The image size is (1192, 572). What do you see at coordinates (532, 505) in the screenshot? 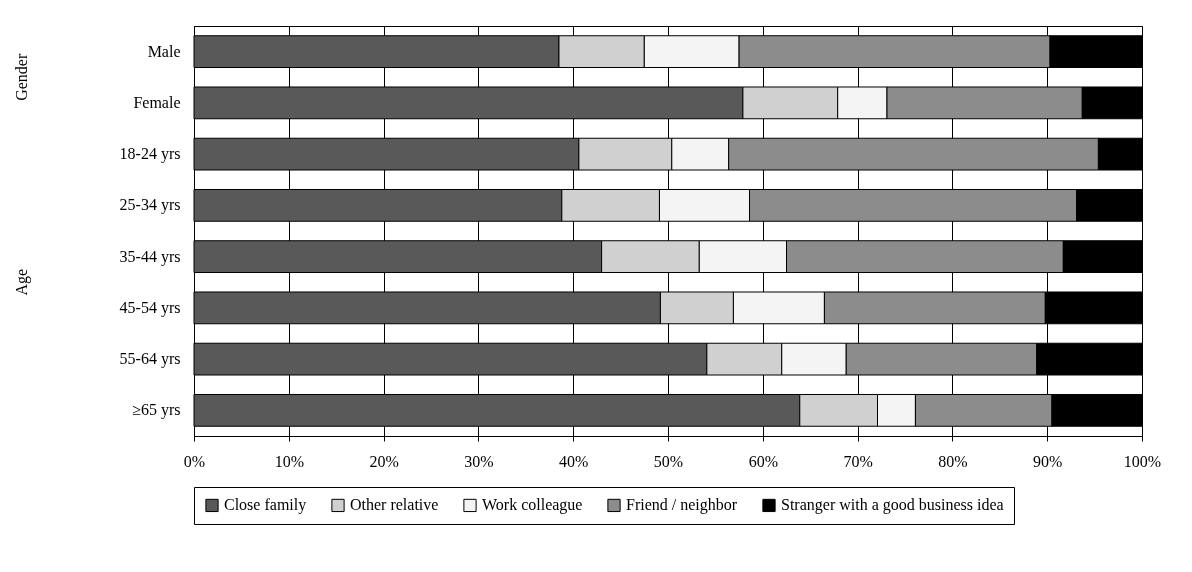
I see `legend-label: Work colleague` at bounding box center [532, 505].